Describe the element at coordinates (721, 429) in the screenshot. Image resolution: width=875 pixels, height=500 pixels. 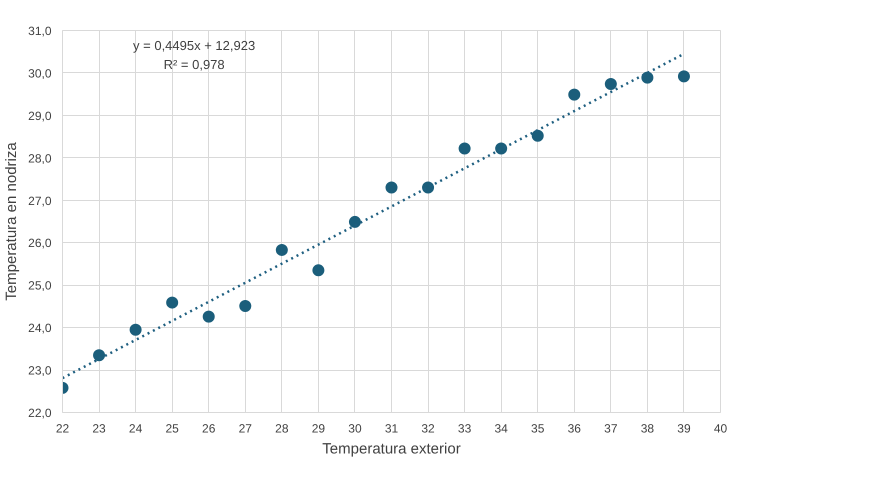
I see `x-tick-label: 40` at that location.